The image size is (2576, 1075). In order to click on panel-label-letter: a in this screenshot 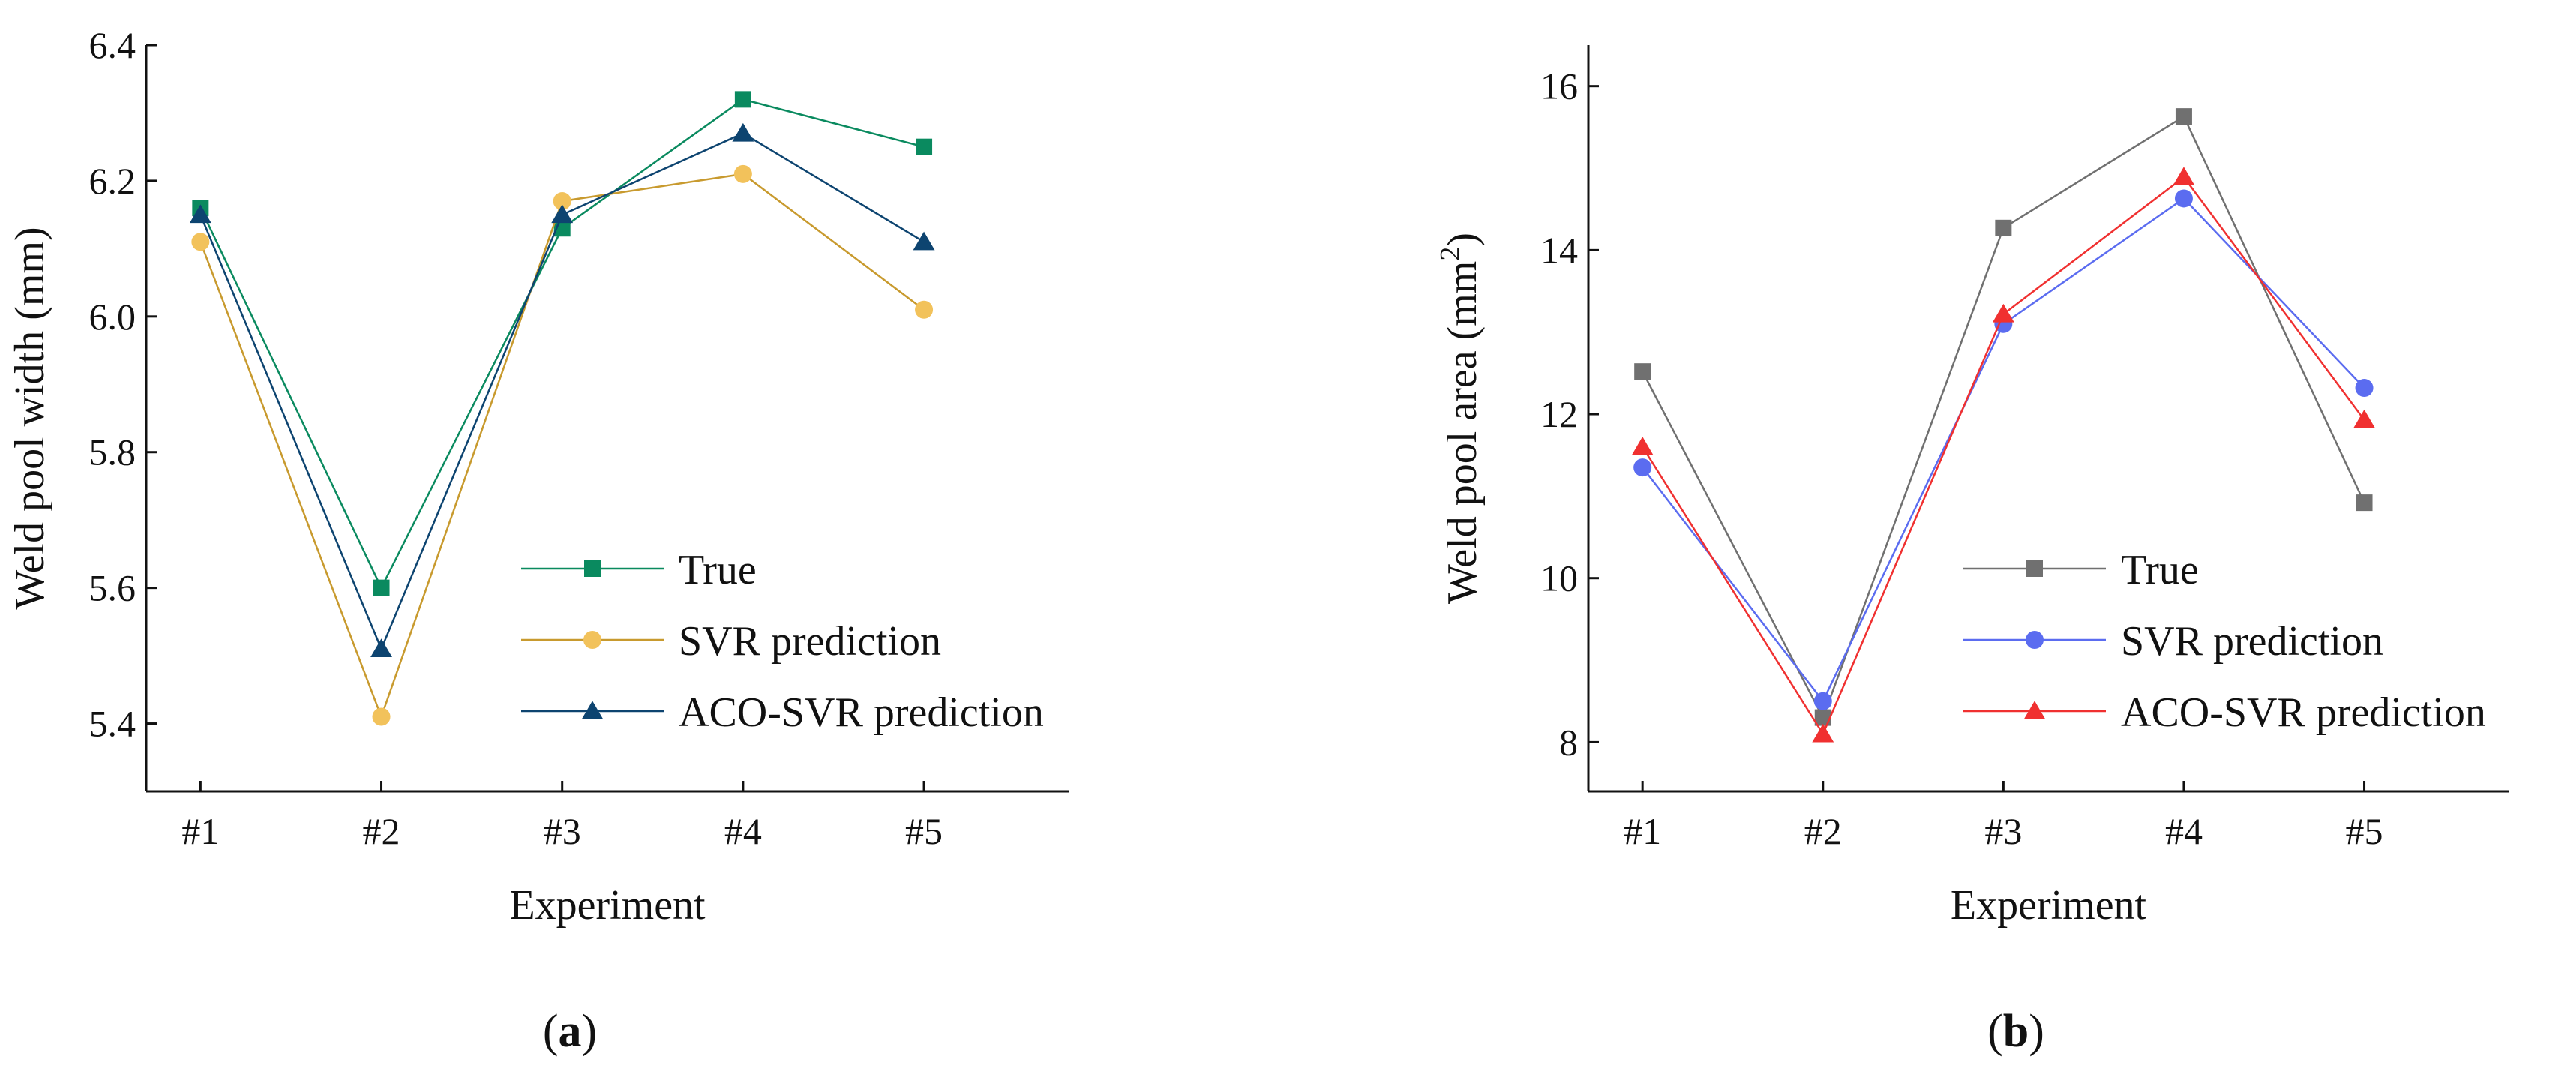, I will do `click(571, 1031)`.